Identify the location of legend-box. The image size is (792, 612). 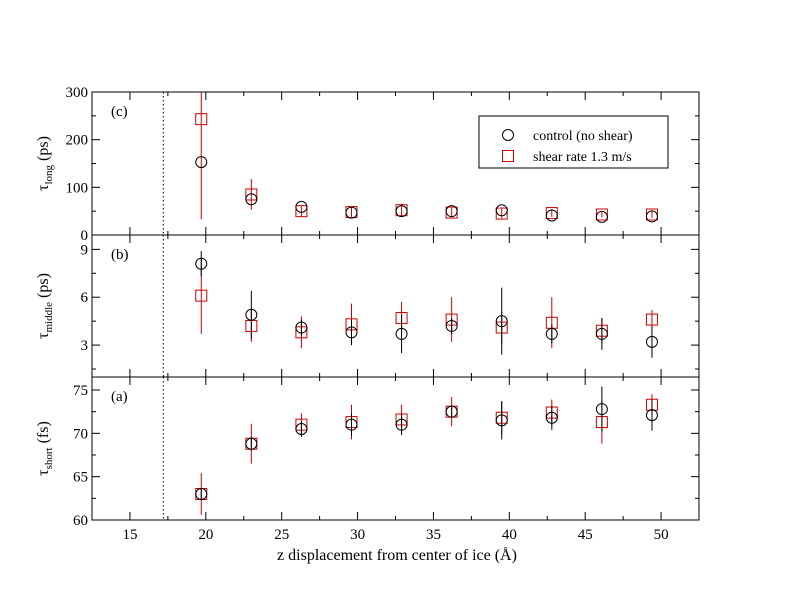
(573, 142).